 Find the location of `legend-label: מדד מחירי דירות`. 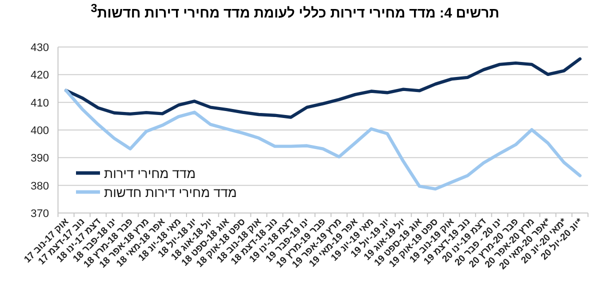

legend-label: מדד מחירי דירות is located at coordinates (150, 173).